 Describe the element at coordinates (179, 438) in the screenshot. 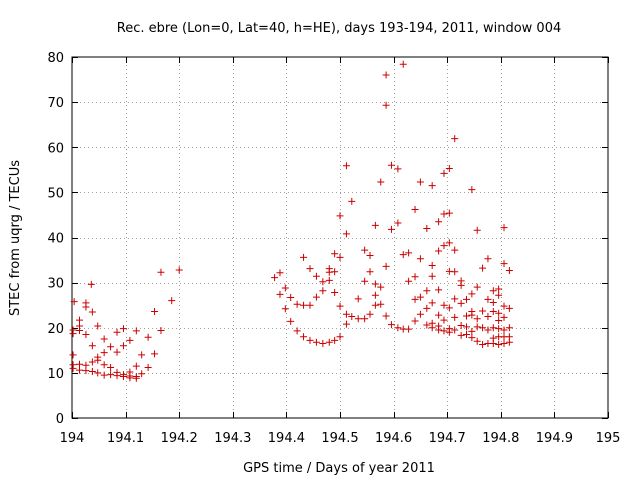

I see `x-tick-label: 194.2` at that location.